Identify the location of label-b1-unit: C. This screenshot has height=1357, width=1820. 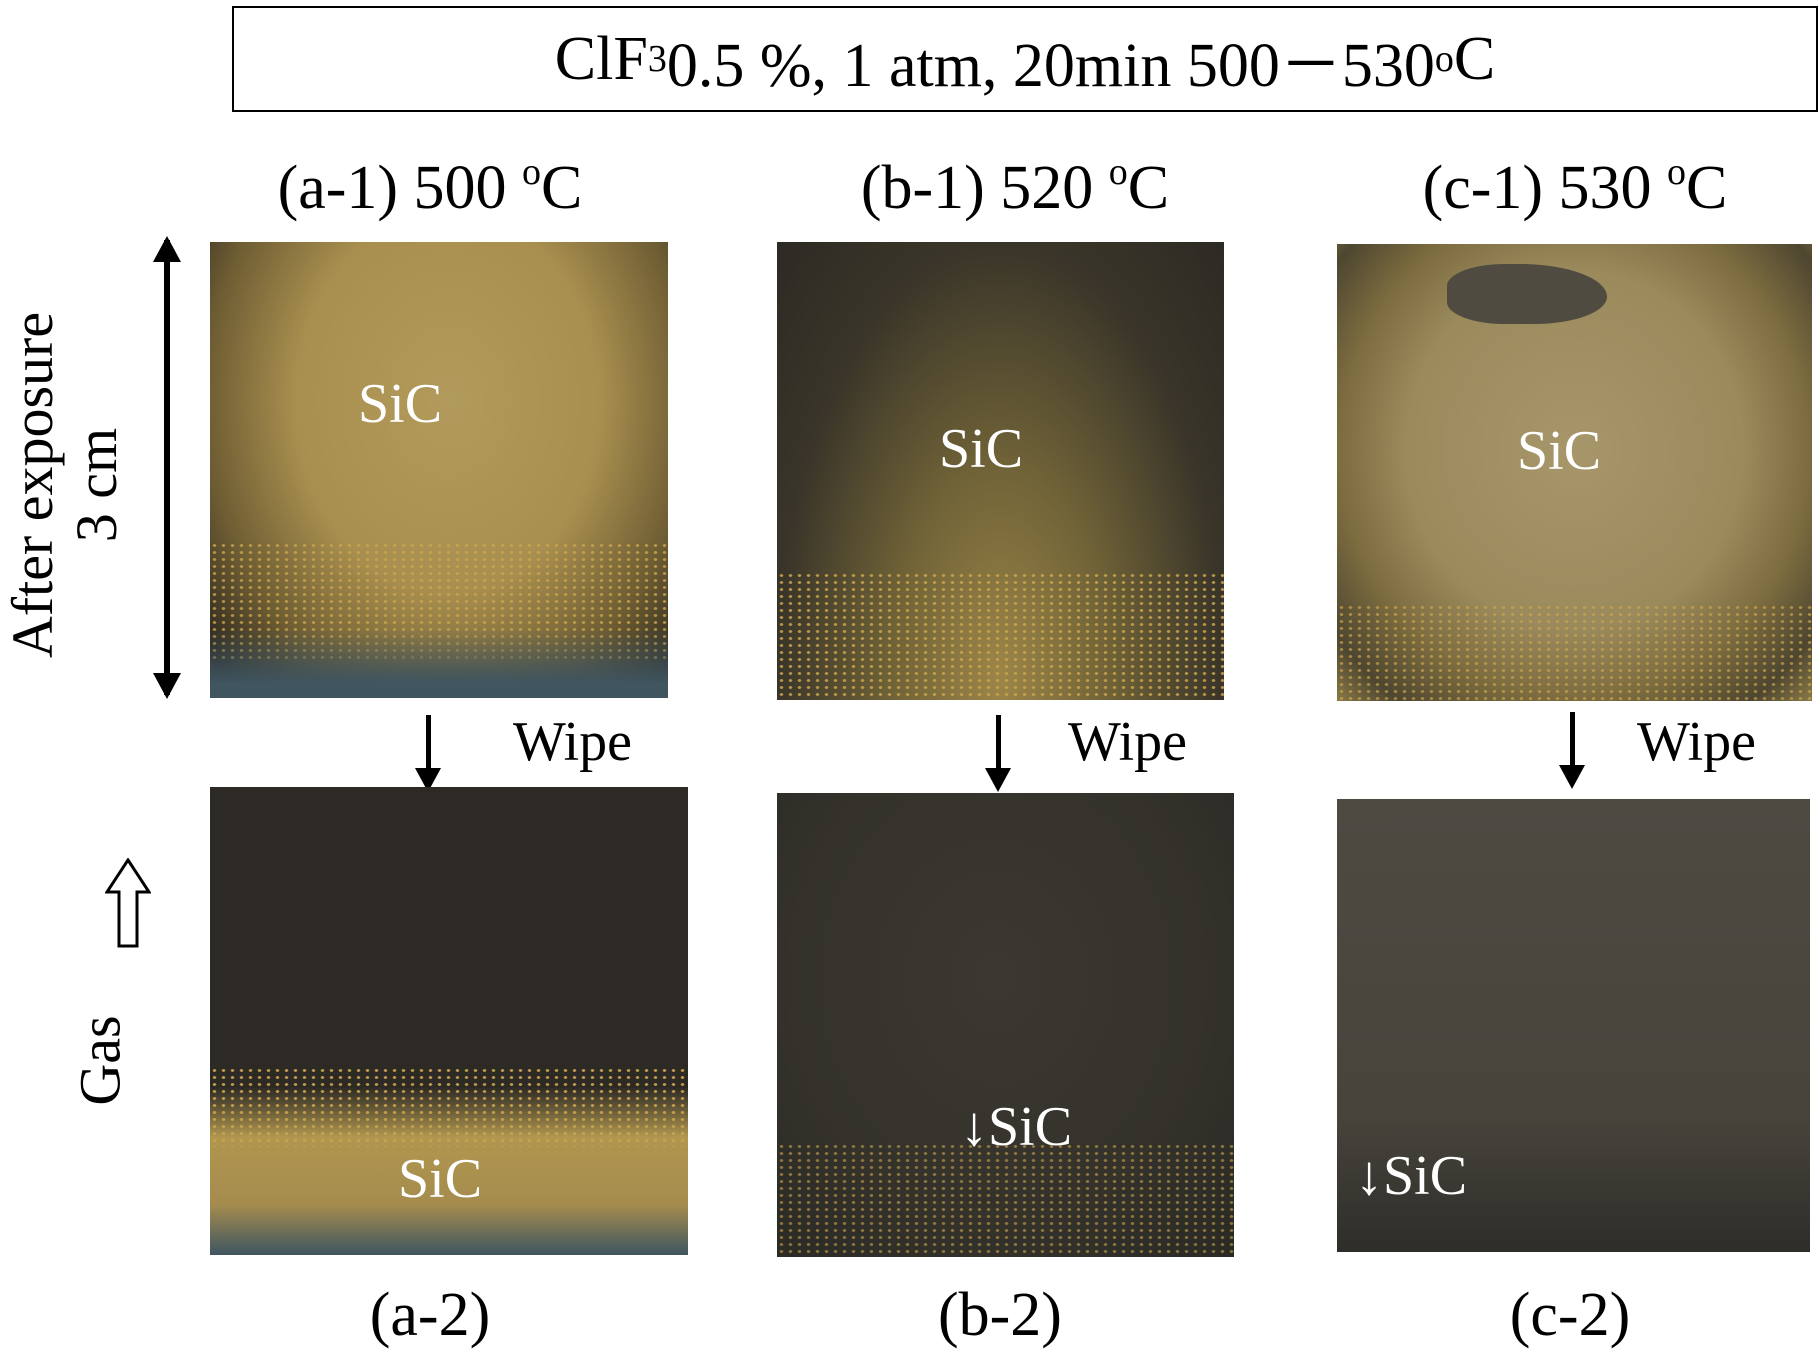
(1148, 188).